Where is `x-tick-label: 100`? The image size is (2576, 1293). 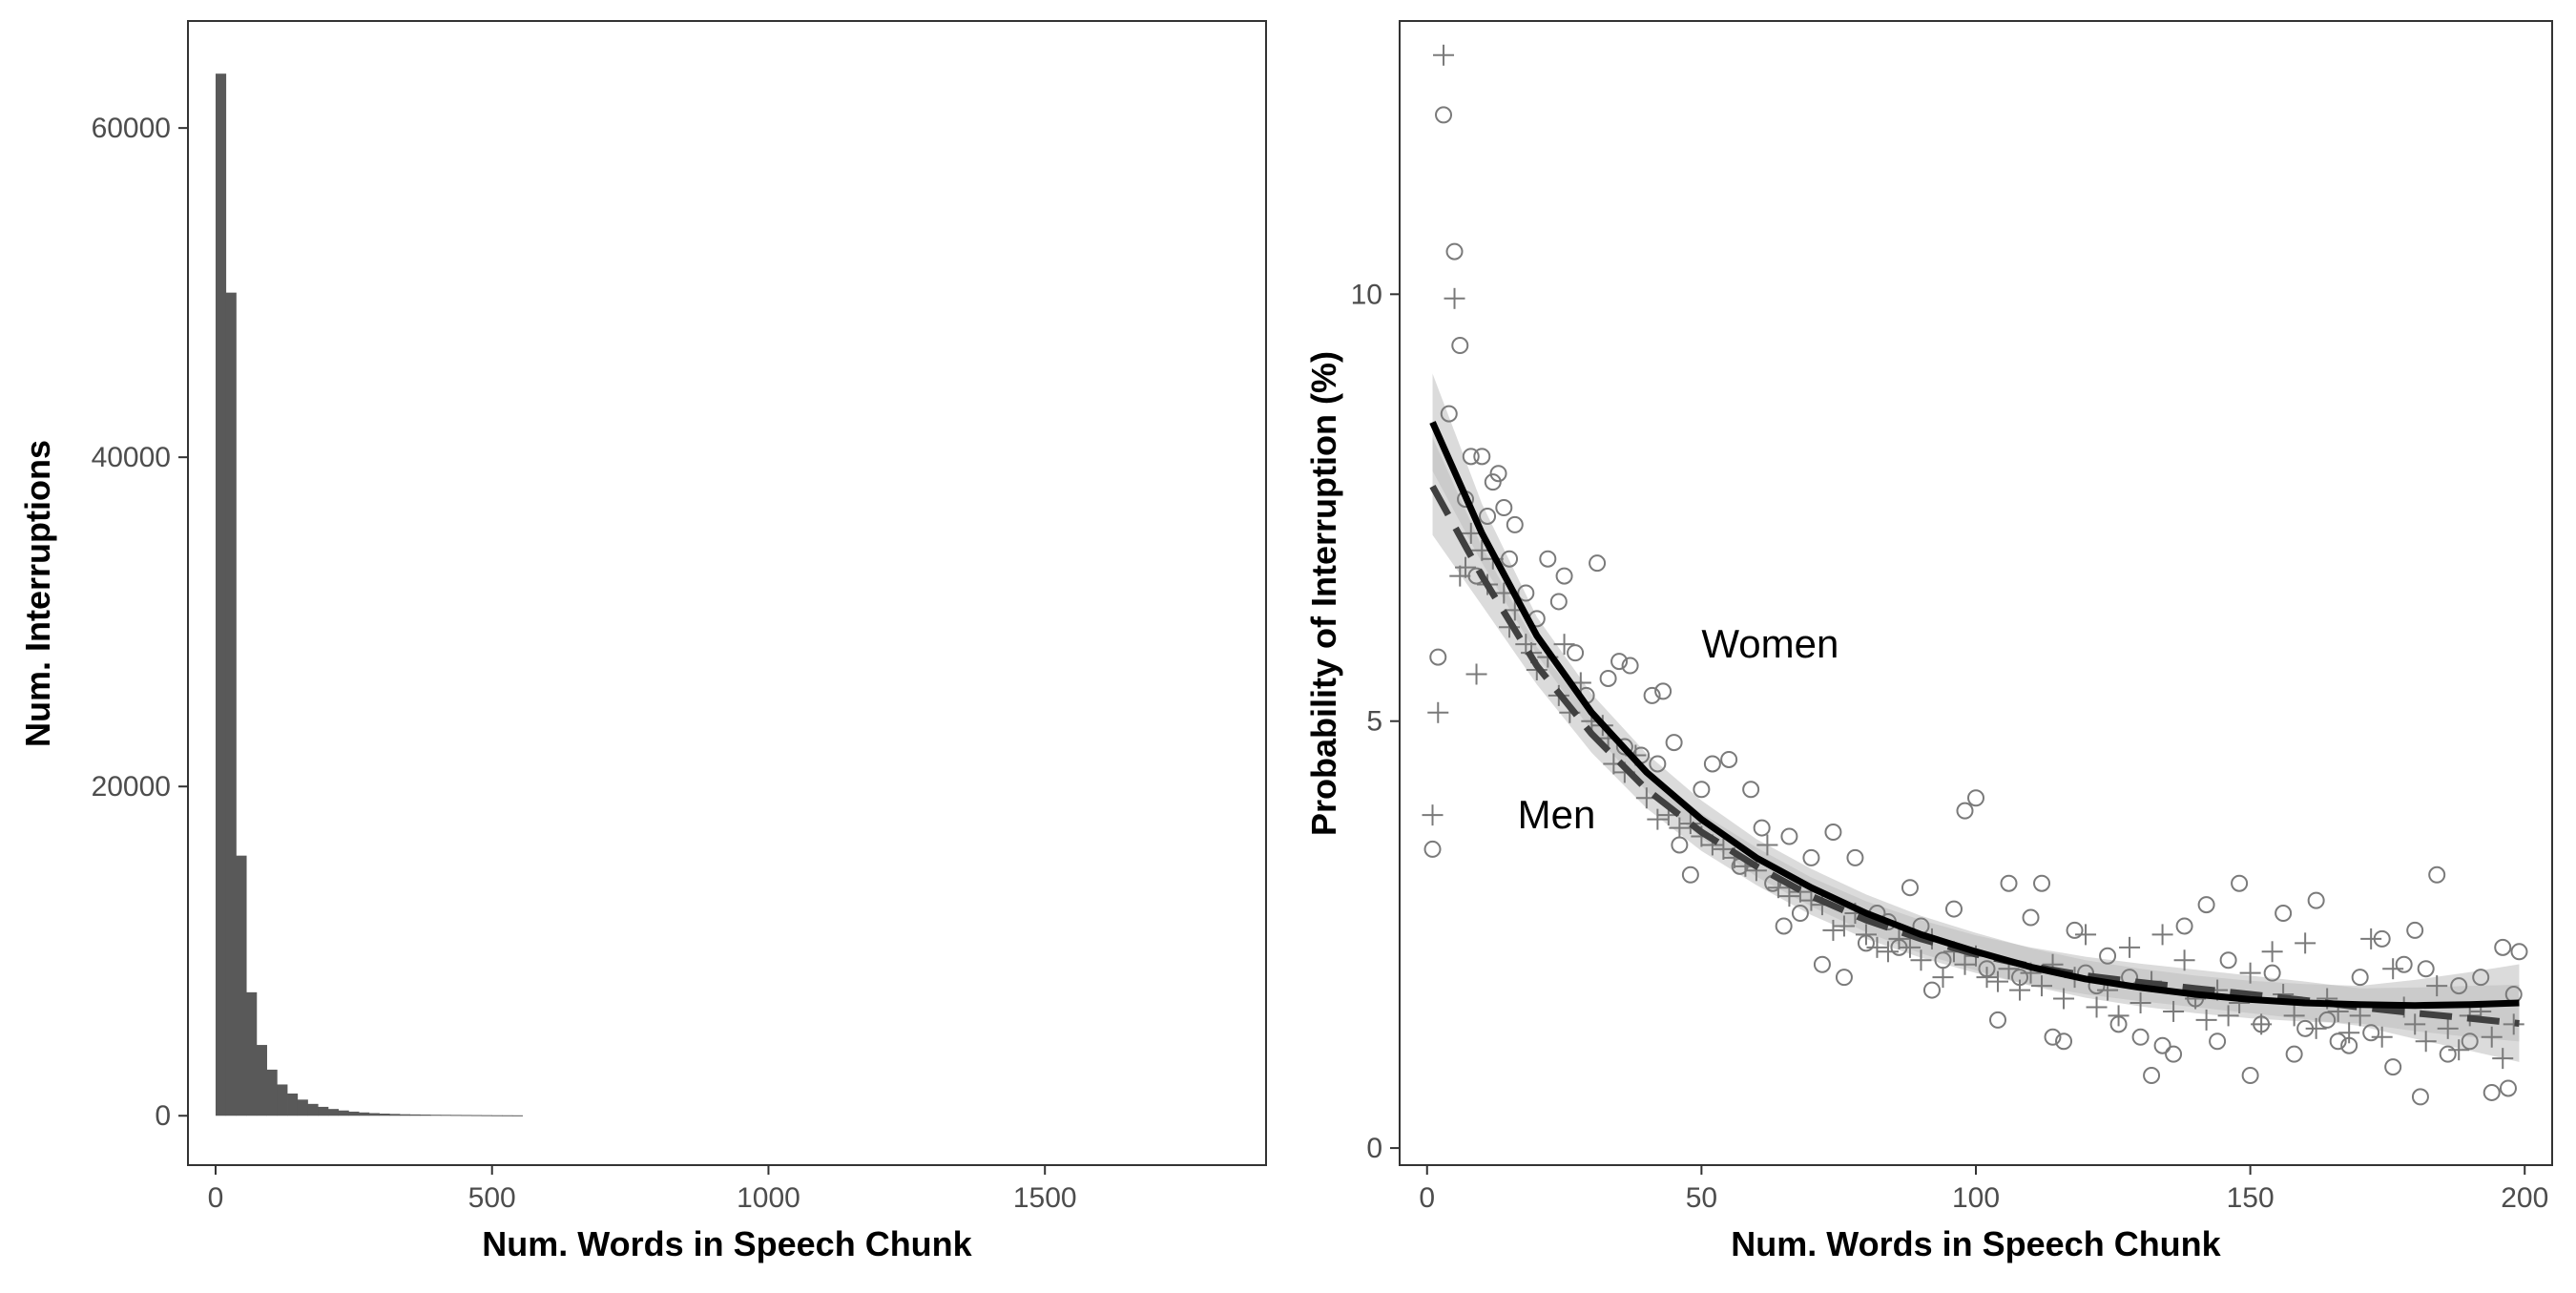
x-tick-label: 100 is located at coordinates (1976, 1198).